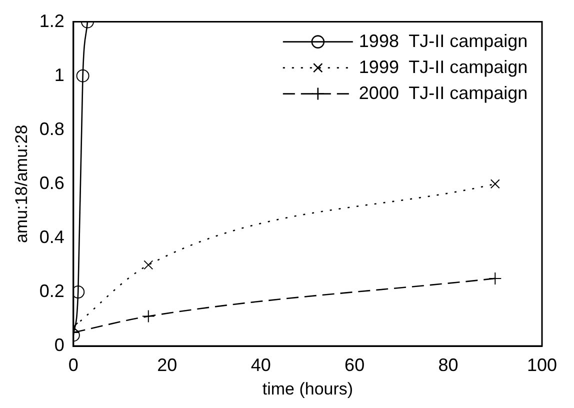  What do you see at coordinates (51, 20) in the screenshot?
I see `y-tick-label: 1.2` at bounding box center [51, 20].